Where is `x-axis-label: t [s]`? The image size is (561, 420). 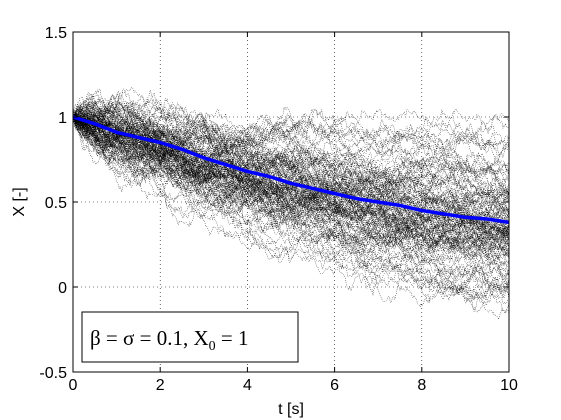 x-axis-label: t [s] is located at coordinates (291, 409).